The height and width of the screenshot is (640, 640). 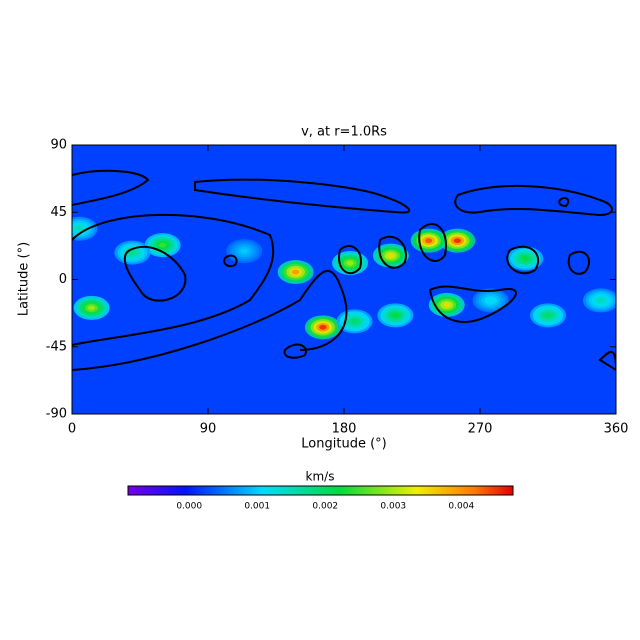 I want to click on y-tick-label: -90, so click(x=56, y=414).